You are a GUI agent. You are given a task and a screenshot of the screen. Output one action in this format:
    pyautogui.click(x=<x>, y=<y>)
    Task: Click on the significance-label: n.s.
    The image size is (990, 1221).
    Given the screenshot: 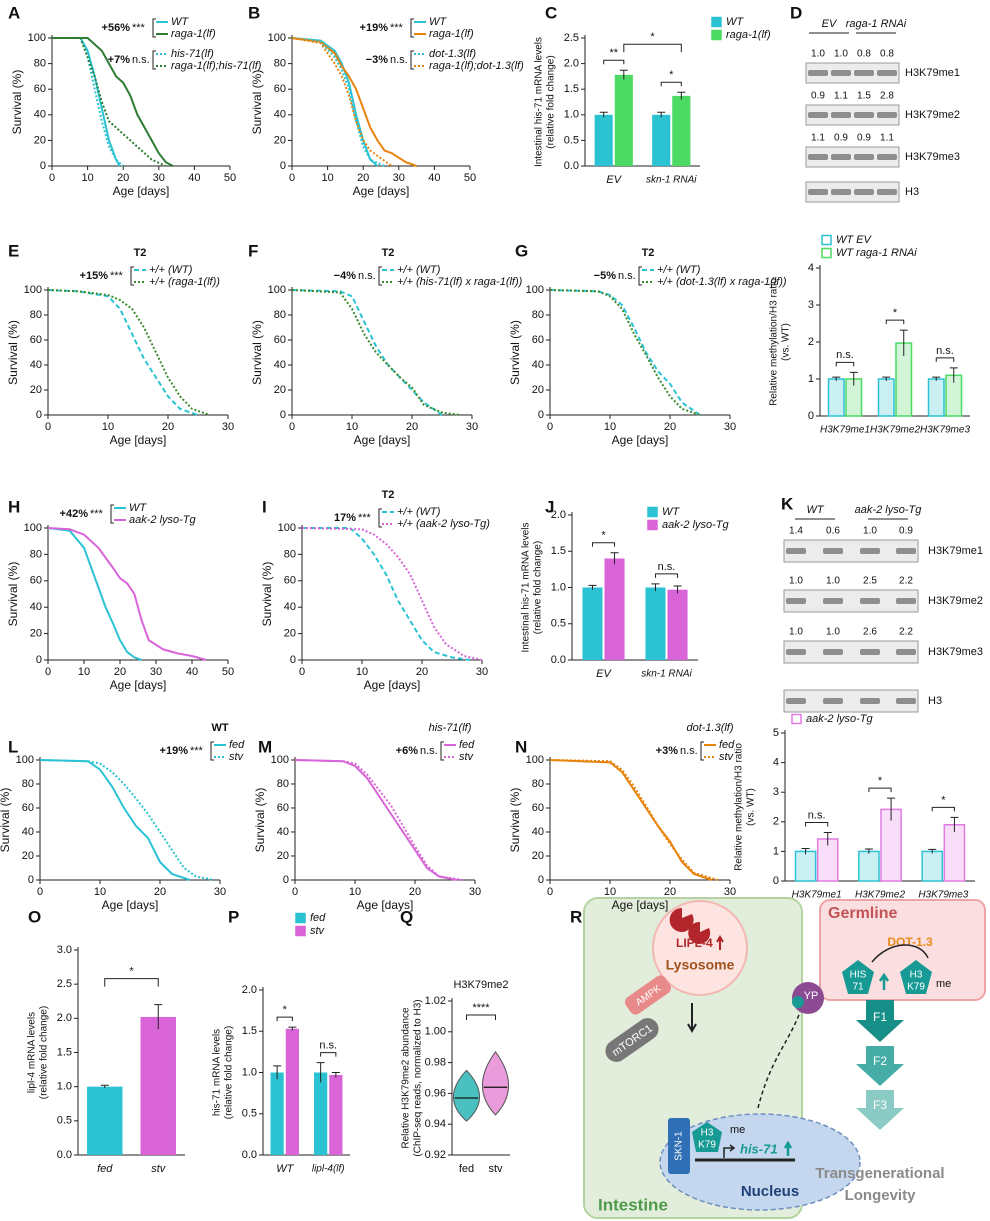 What is the action you would take?
    pyautogui.click(x=817, y=815)
    